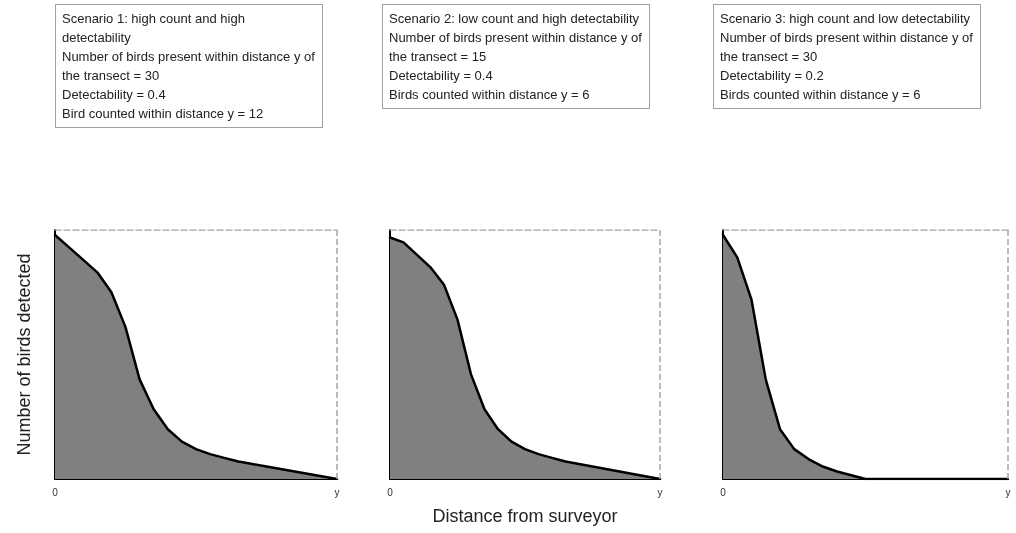 This screenshot has height=533, width=1016. I want to click on y-axis-title: Number of birds detected, so click(24, 354).